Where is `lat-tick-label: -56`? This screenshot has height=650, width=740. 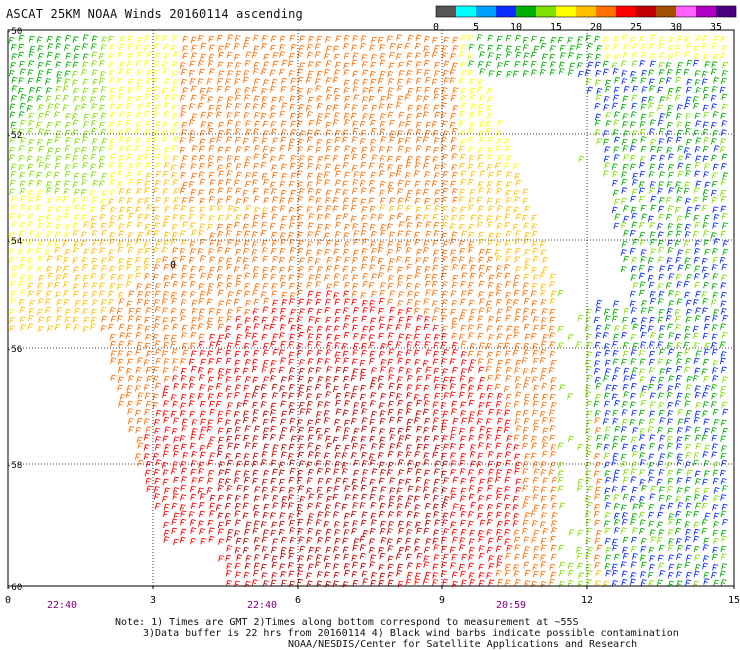
lat-tick-label: -56 is located at coordinates (14, 350).